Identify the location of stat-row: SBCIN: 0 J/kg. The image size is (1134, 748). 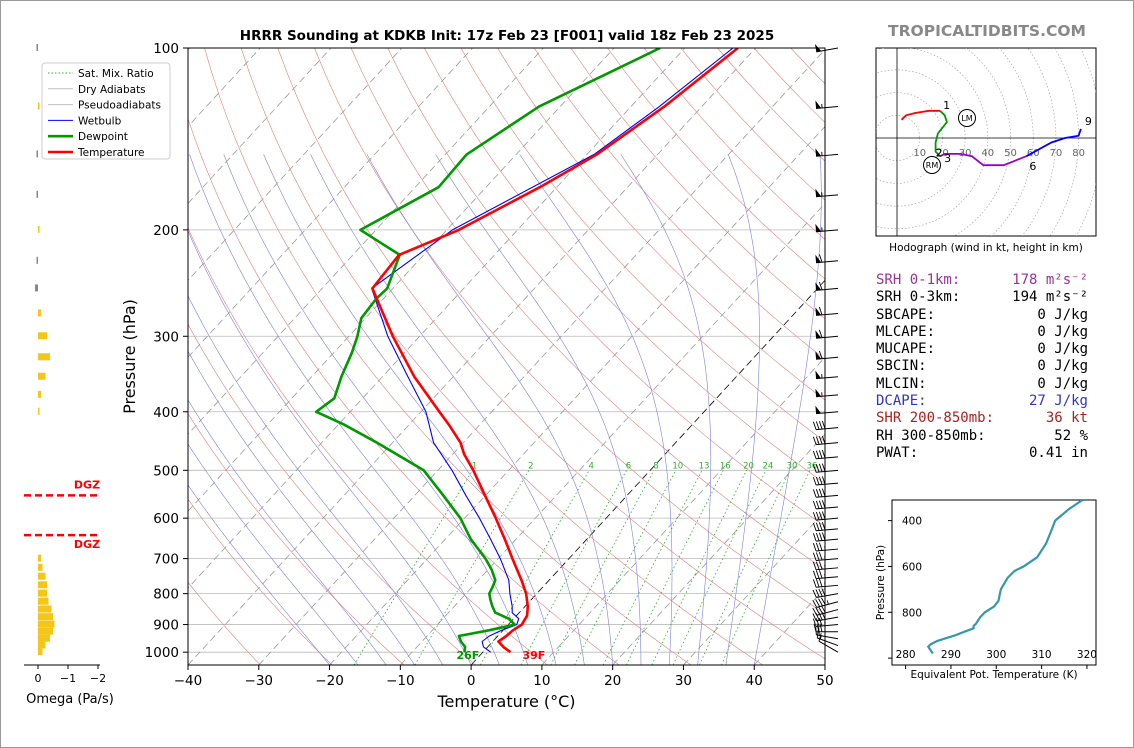
(982, 366).